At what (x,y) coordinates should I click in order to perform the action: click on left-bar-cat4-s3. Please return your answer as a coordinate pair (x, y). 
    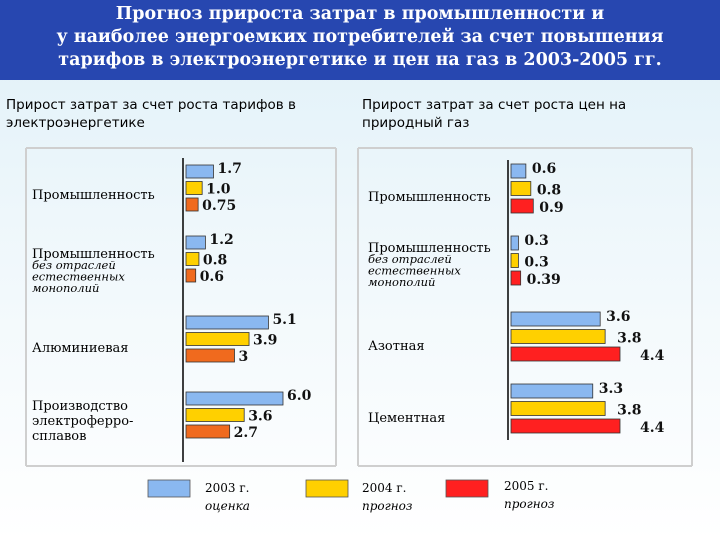
    Looking at the image, I should click on (208, 431).